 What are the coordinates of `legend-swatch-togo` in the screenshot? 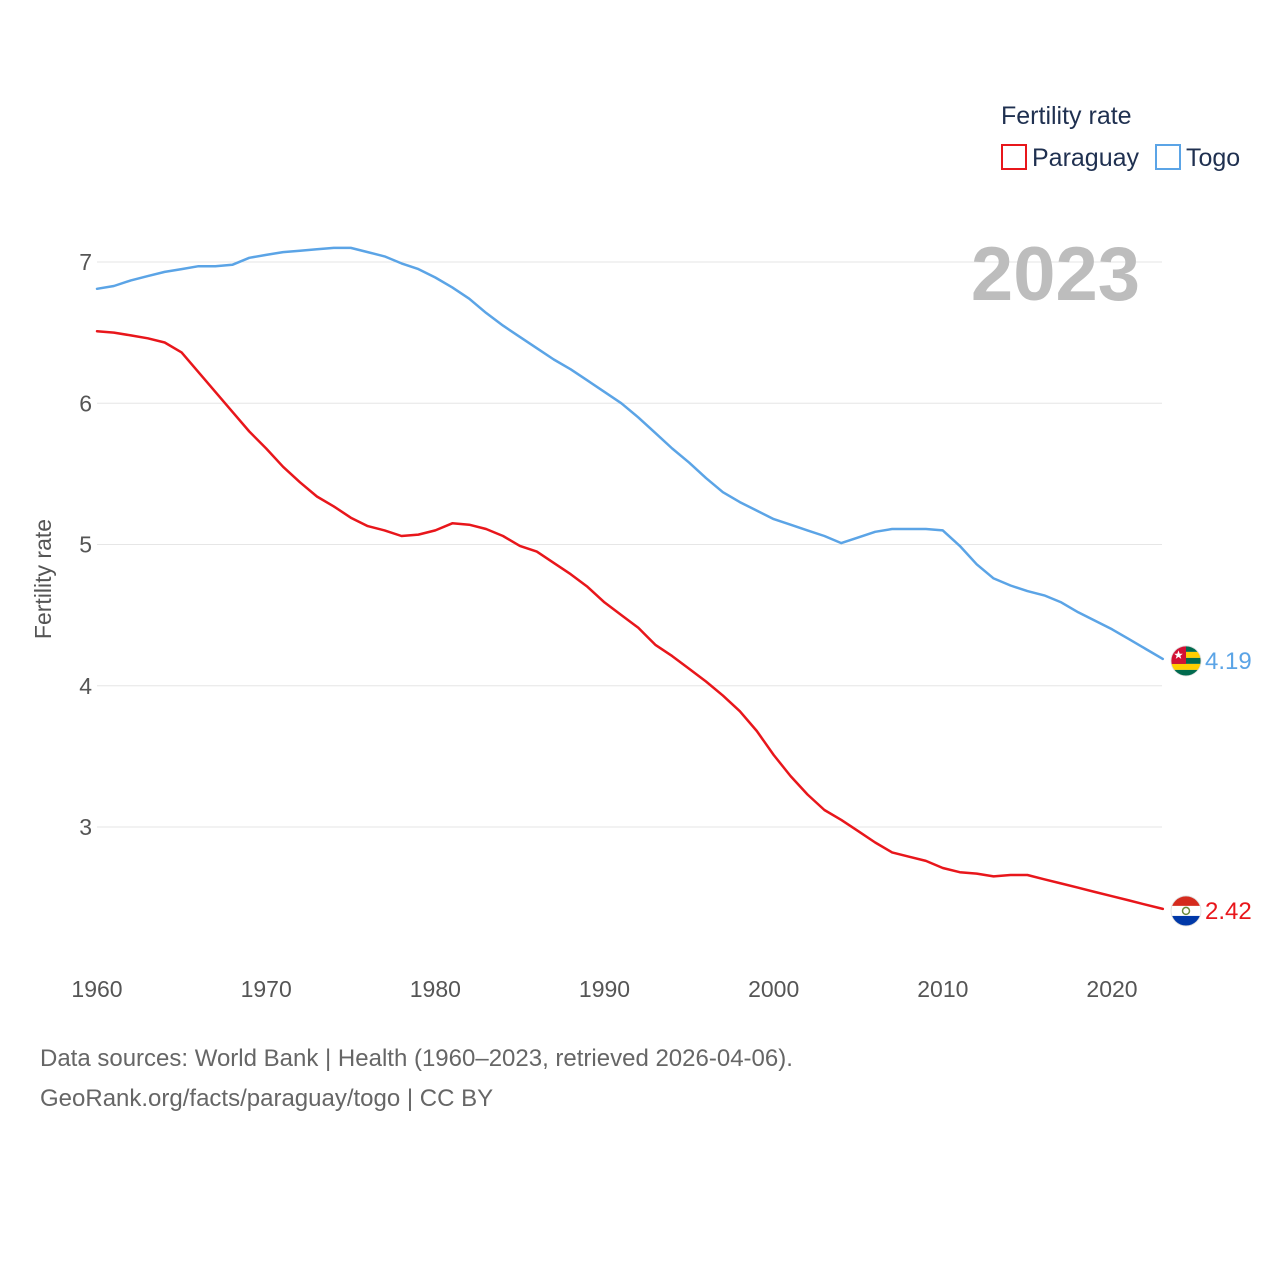 It's located at (1168, 157).